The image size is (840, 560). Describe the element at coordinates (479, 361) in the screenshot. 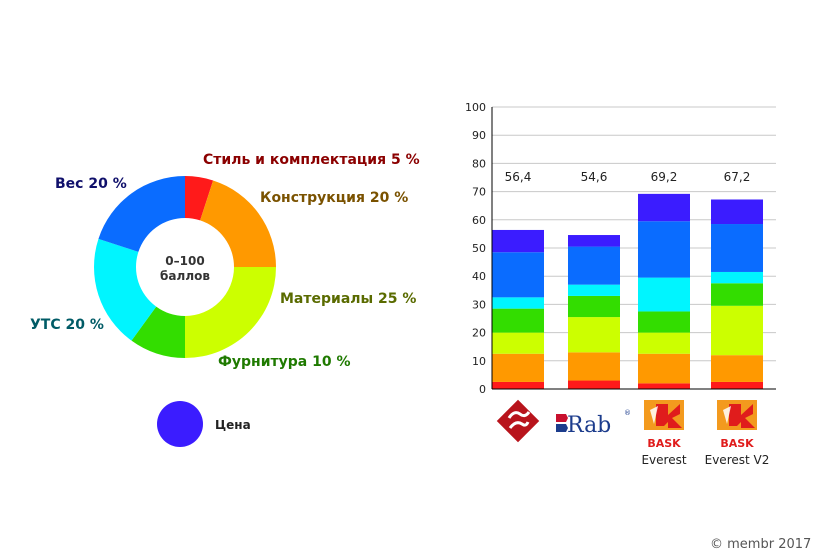

I see `y-tick-label: 10` at that location.